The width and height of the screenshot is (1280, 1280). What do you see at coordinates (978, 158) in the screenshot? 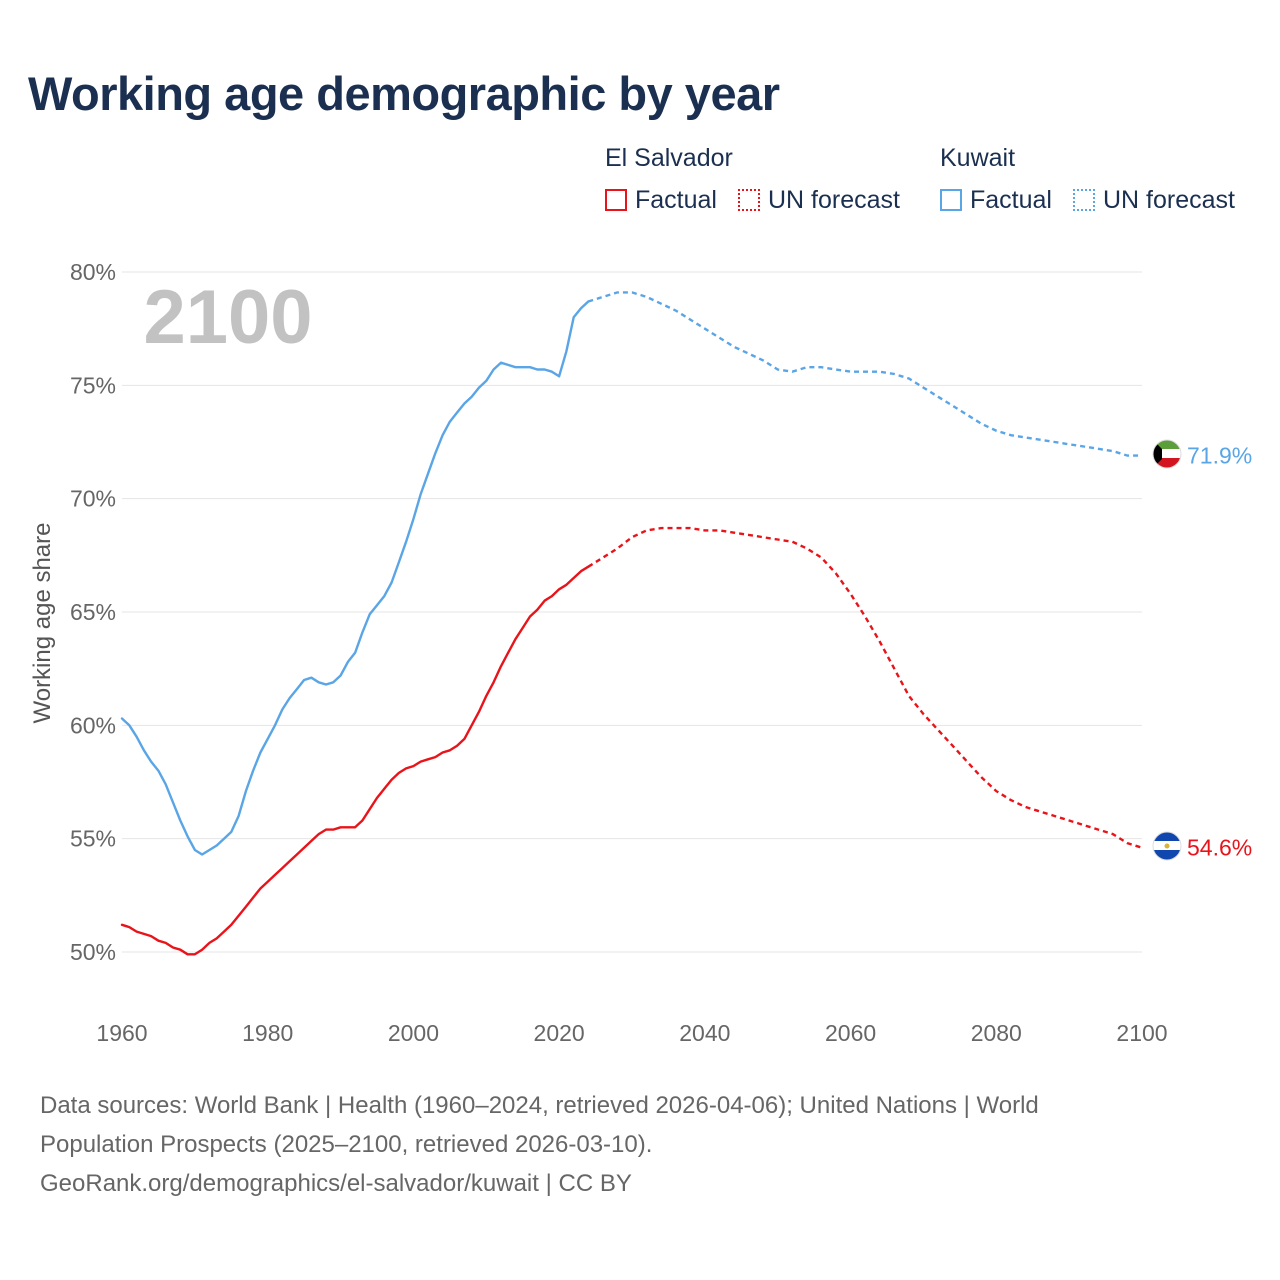
I see `legend-country-kuwait: Kuwait` at bounding box center [978, 158].